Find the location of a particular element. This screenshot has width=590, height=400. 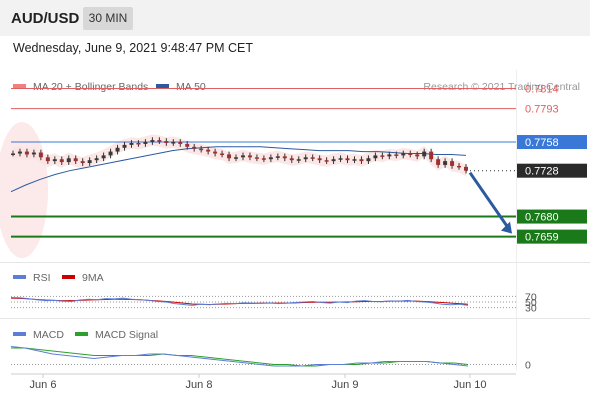

timeframe-badge: 30 MIN is located at coordinates (108, 18).